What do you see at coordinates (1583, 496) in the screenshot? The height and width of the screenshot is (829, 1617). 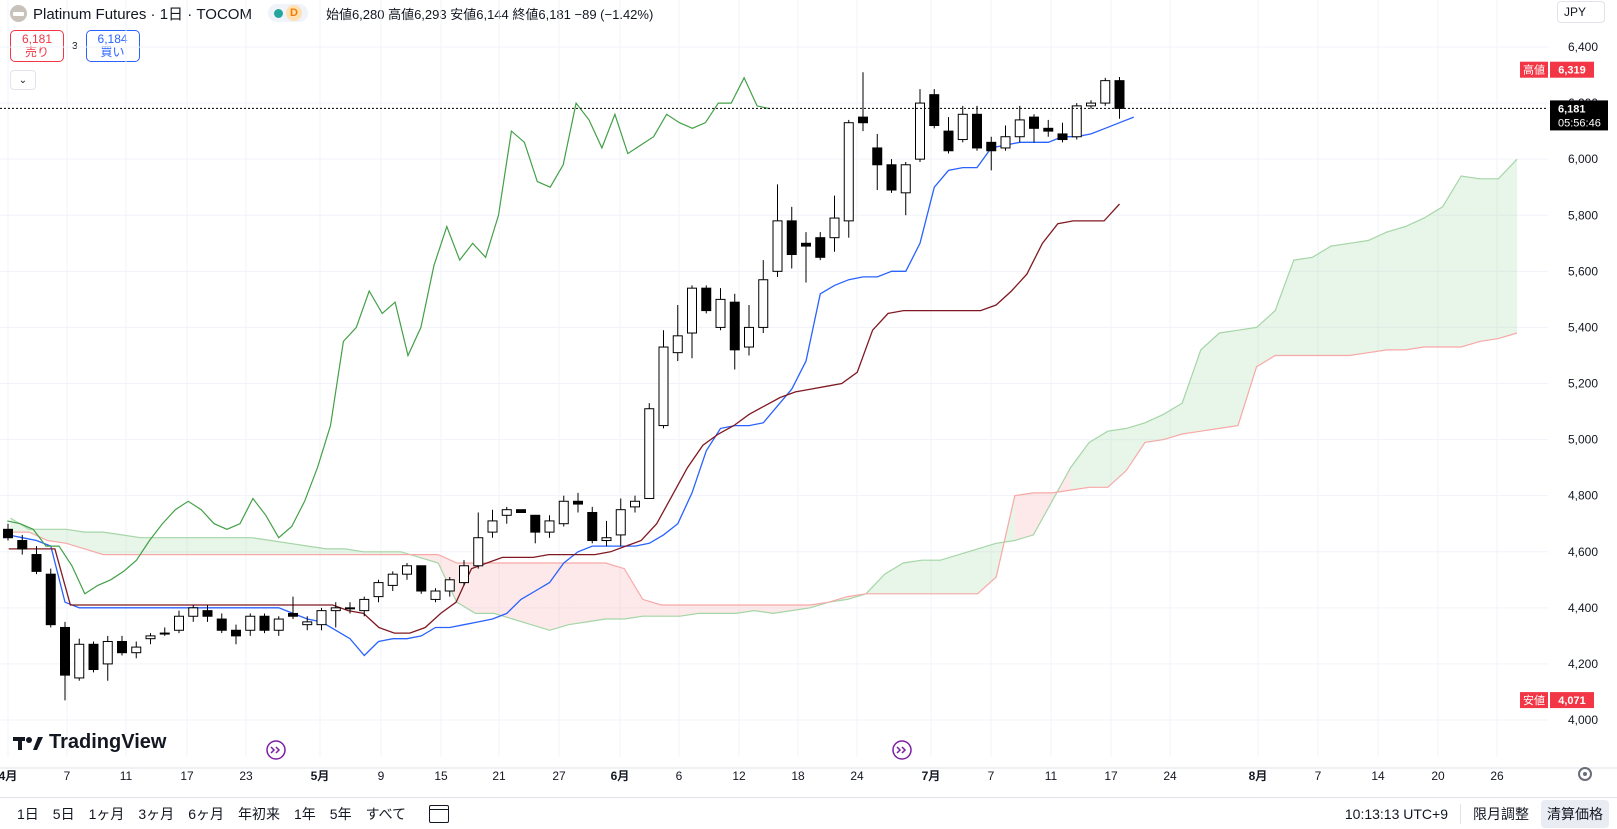 I see `price-tick-label: 4,800` at bounding box center [1583, 496].